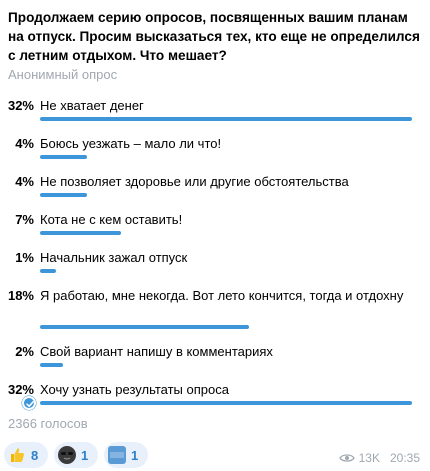 The width and height of the screenshot is (430, 471). Describe the element at coordinates (404, 458) in the screenshot. I see `message-time: 20:35` at that location.